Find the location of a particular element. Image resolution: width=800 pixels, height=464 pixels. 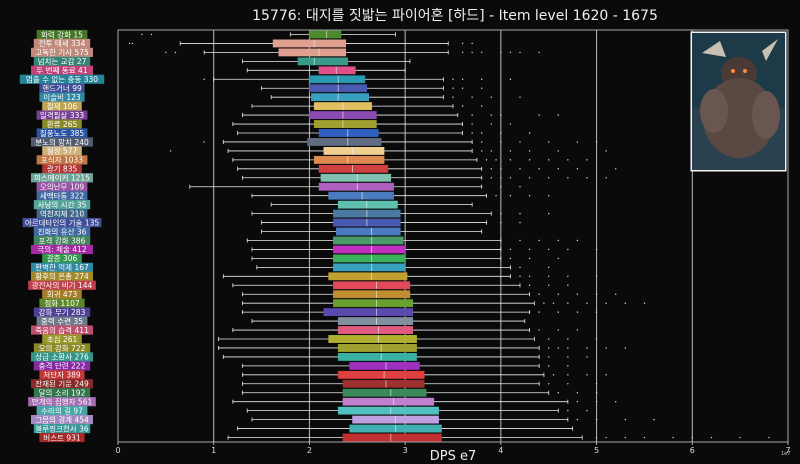

y-label-text: 오의 강화 722 is located at coordinates (62, 348).